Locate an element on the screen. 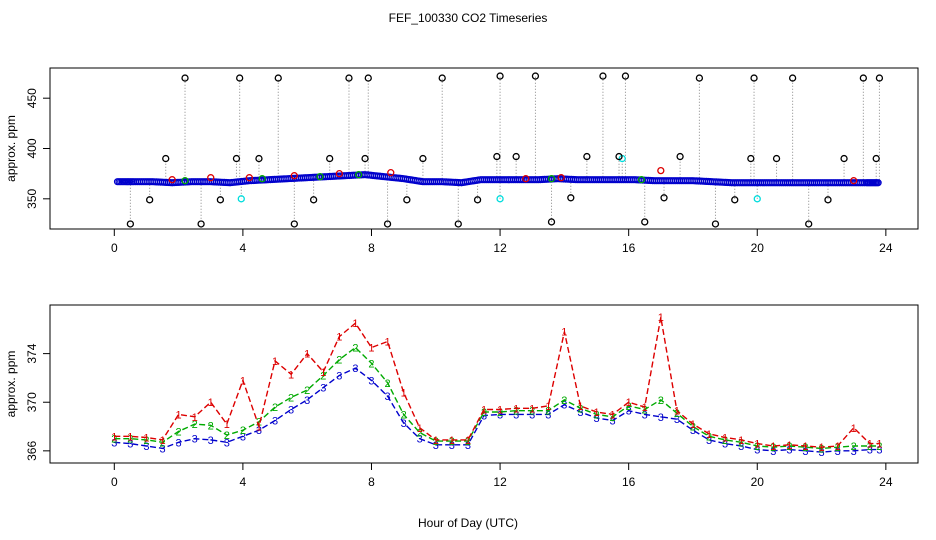 The image size is (936, 540). y-axis-label: approx. ppm is located at coordinates (11, 148).